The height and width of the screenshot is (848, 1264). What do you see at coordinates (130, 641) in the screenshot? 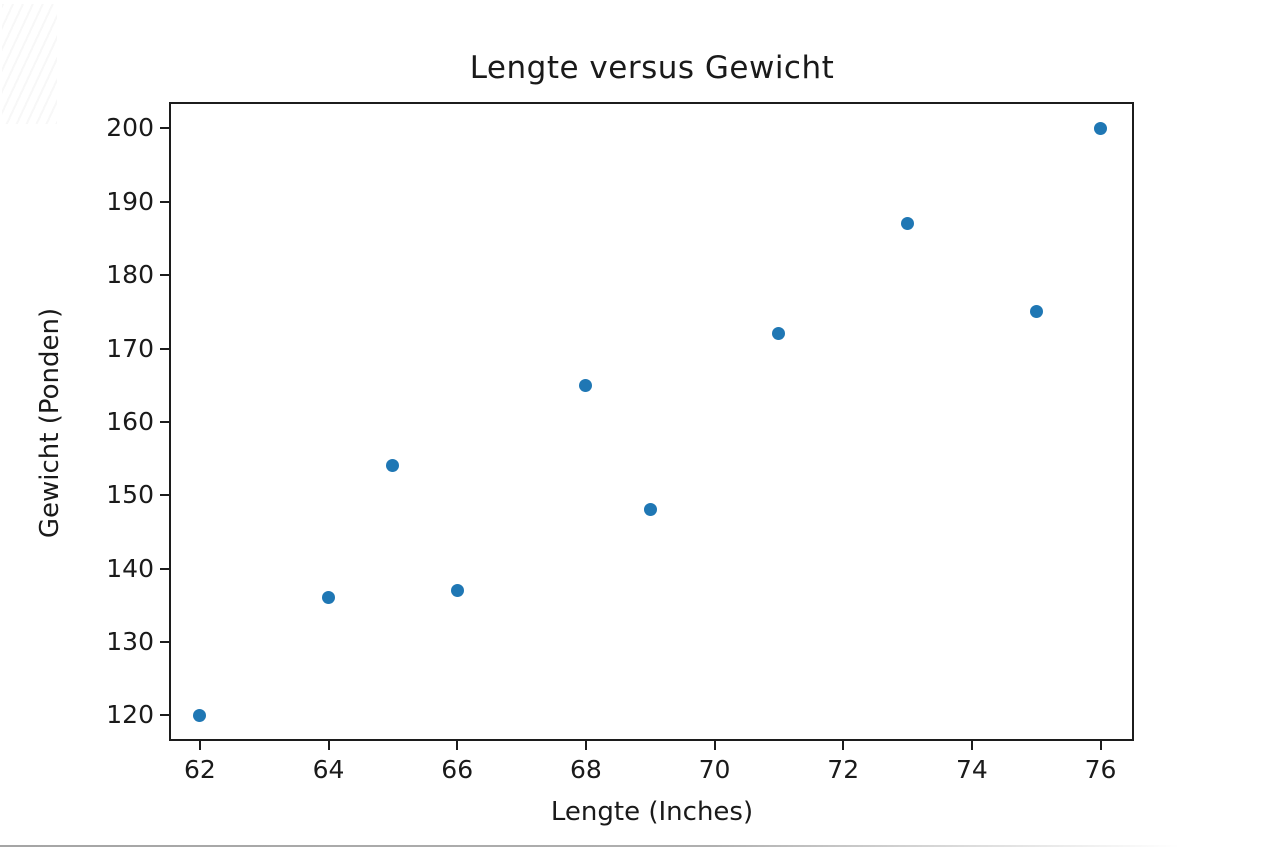
I see `y-tick-label: 130` at bounding box center [130, 641].